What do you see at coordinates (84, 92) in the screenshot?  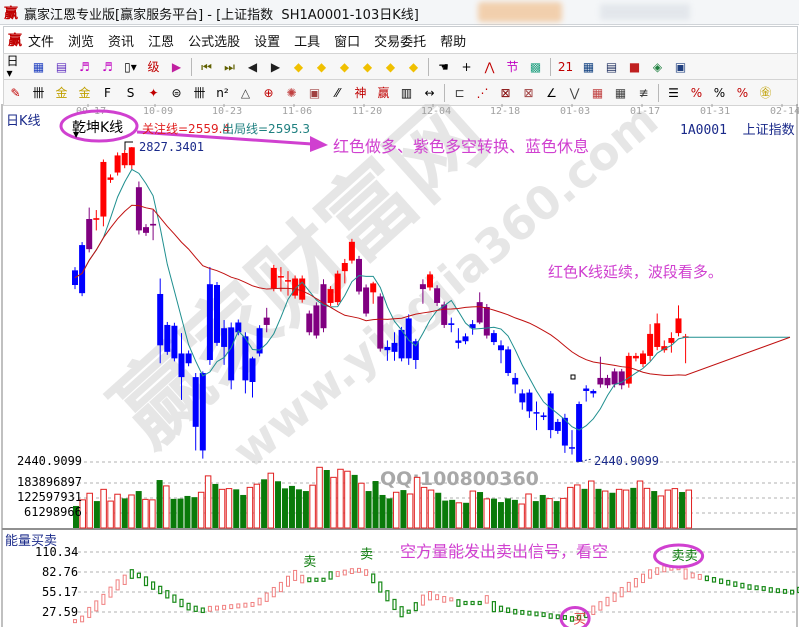 I see `gold-2-icon: 金` at bounding box center [84, 92].